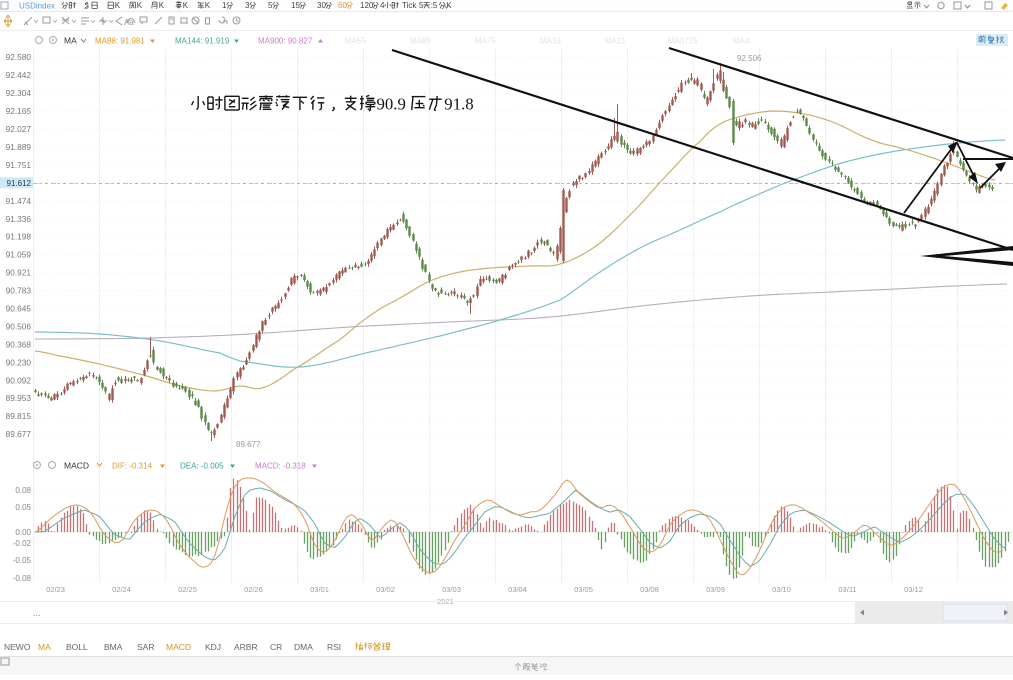  Describe the element at coordinates (913, 589) in the screenshot. I see `svg-text: 03/12` at that location.